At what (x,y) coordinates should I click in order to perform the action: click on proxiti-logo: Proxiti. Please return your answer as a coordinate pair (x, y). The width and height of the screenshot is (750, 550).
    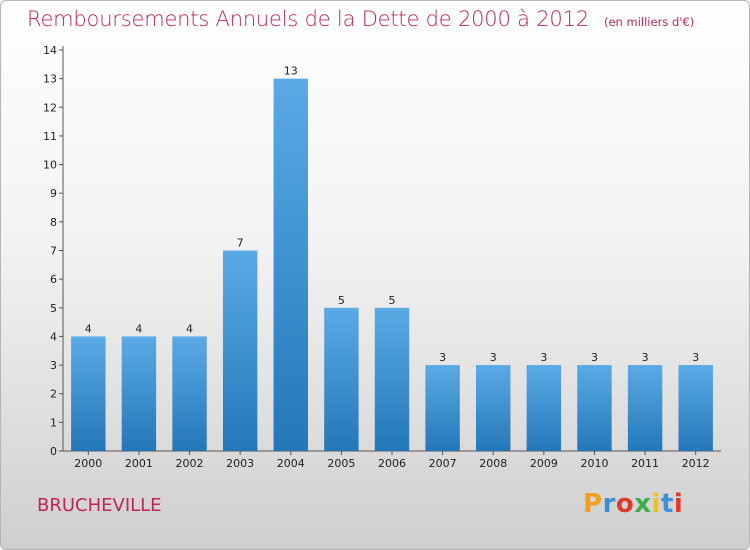
    Looking at the image, I should click on (633, 504).